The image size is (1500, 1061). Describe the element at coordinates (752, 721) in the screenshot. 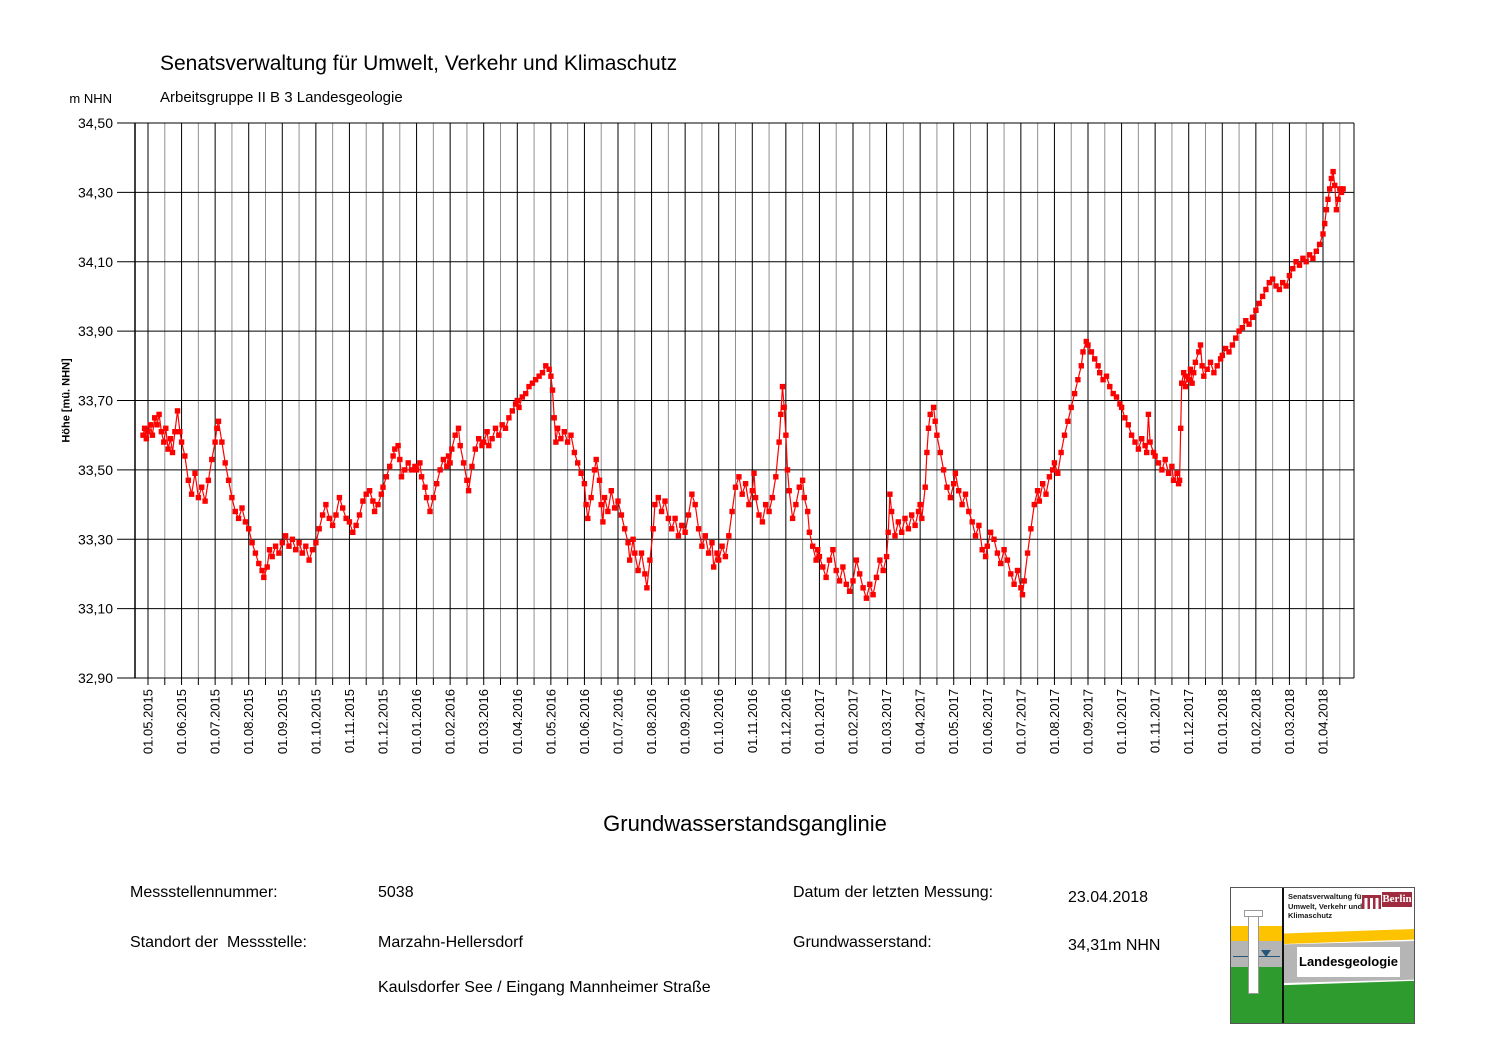

I see `svg-text: 01.11.2016` at that location.